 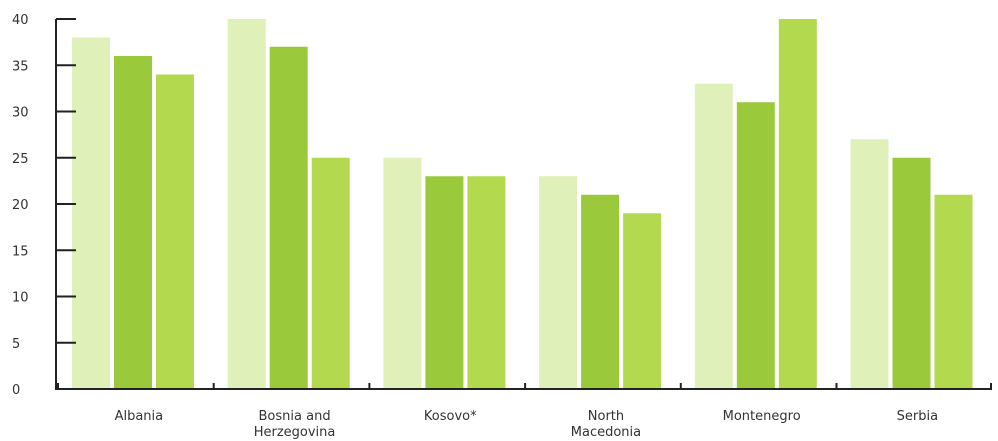 What do you see at coordinates (295, 424) in the screenshot?
I see `x-tick-label-1: Bosnia and Herzegovina` at bounding box center [295, 424].